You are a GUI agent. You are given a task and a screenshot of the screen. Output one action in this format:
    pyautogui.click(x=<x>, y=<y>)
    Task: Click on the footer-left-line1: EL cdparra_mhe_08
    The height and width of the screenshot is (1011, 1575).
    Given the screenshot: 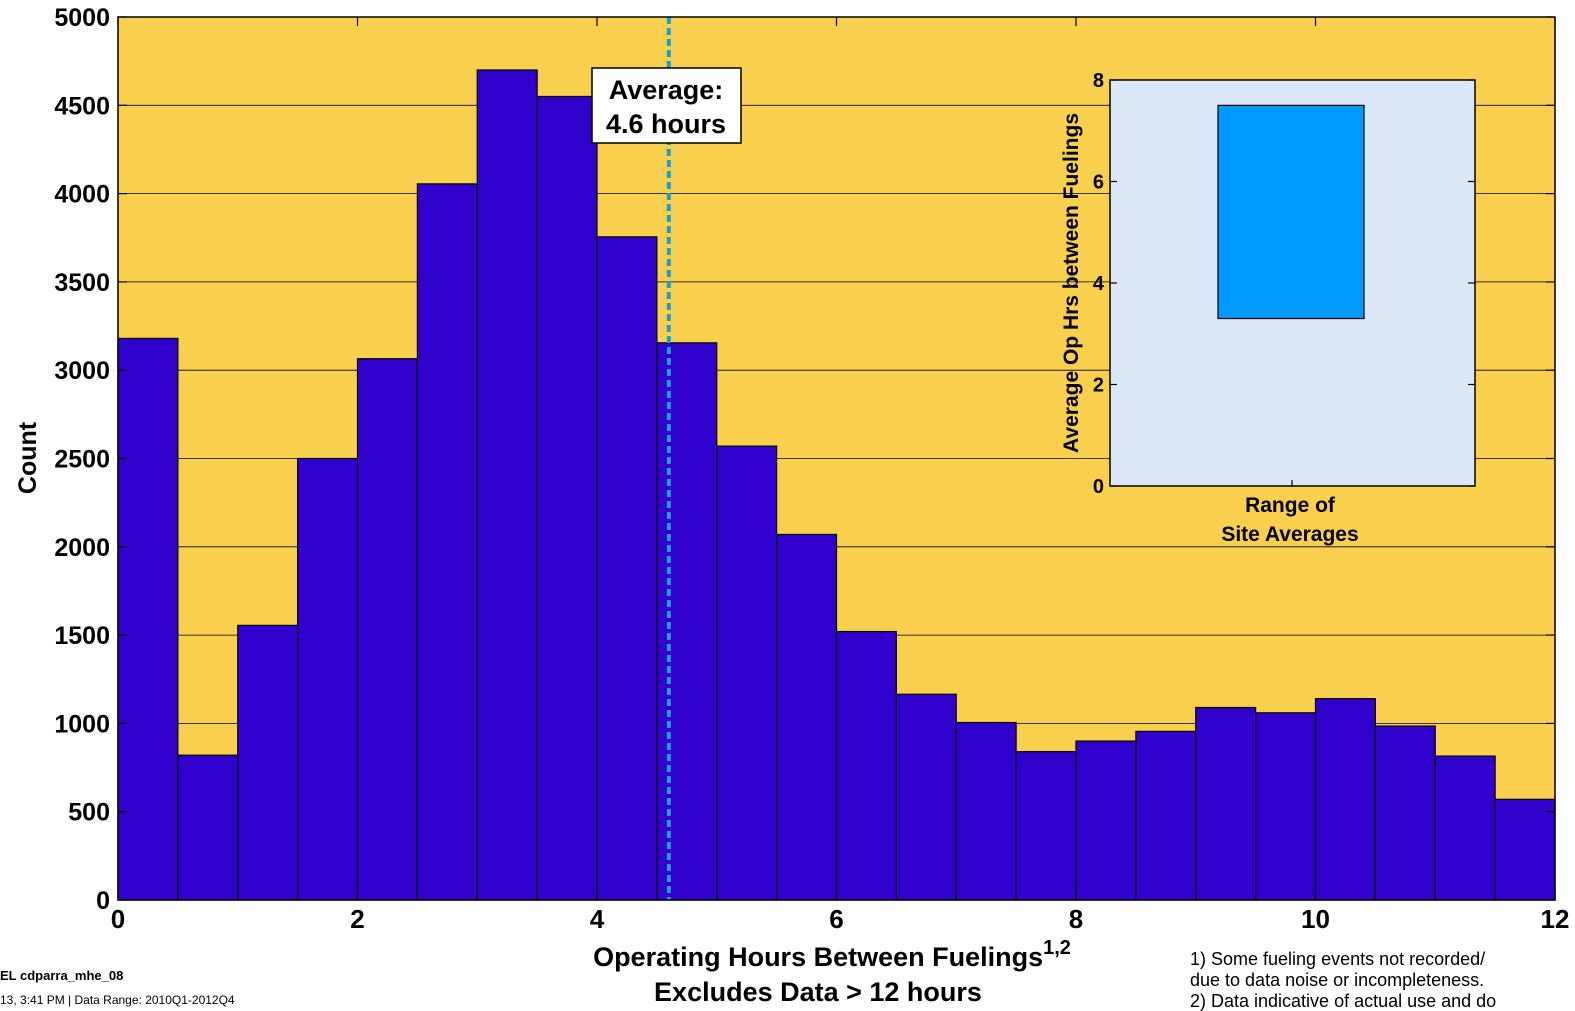 What is the action you would take?
    pyautogui.click(x=61, y=975)
    